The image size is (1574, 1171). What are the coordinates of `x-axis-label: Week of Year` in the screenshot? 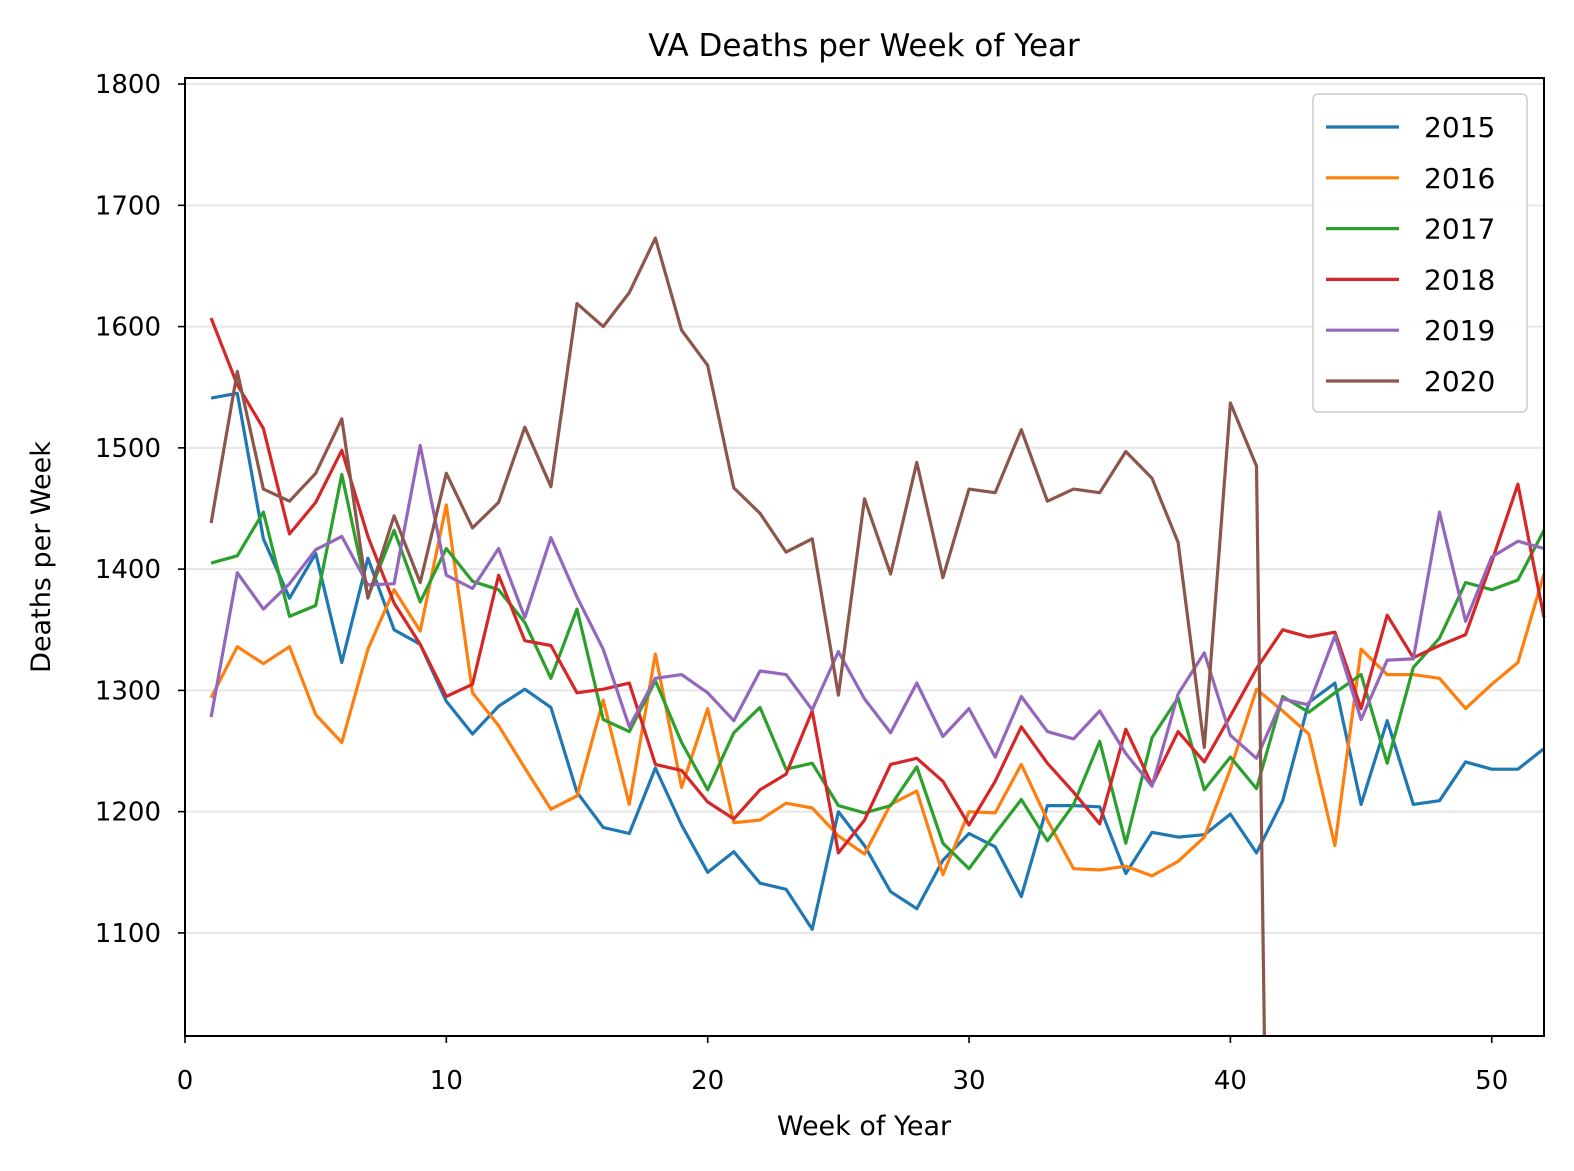 It's located at (864, 1126).